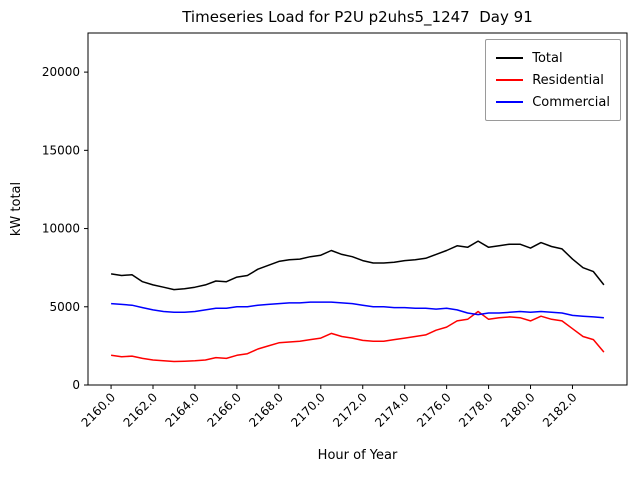  I want to click on legend-item-residential: Residential, so click(553, 80).